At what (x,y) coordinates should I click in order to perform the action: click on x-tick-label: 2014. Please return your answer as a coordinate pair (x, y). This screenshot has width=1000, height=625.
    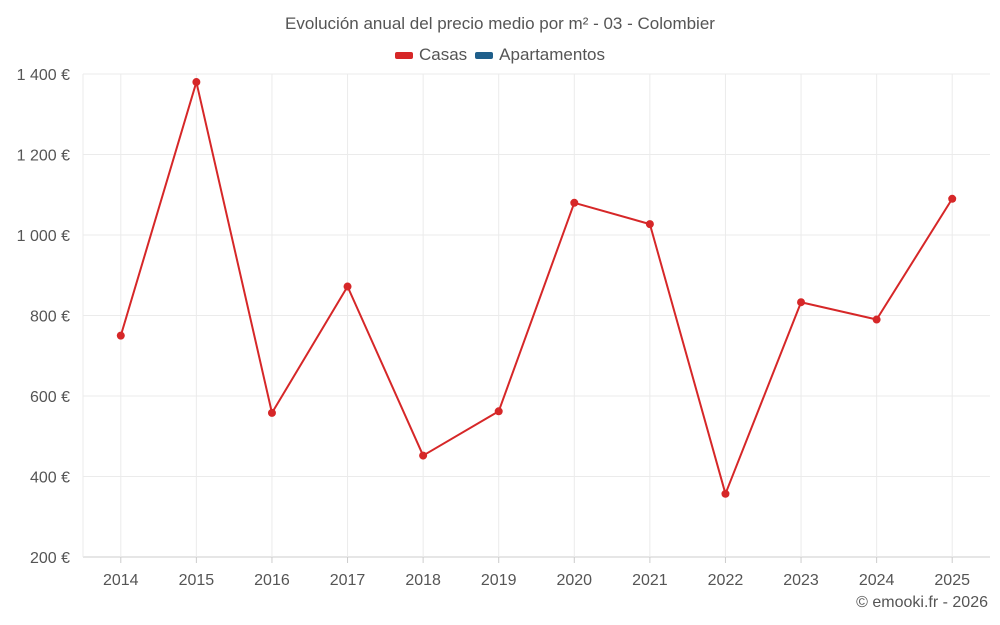
    Looking at the image, I should click on (121, 580).